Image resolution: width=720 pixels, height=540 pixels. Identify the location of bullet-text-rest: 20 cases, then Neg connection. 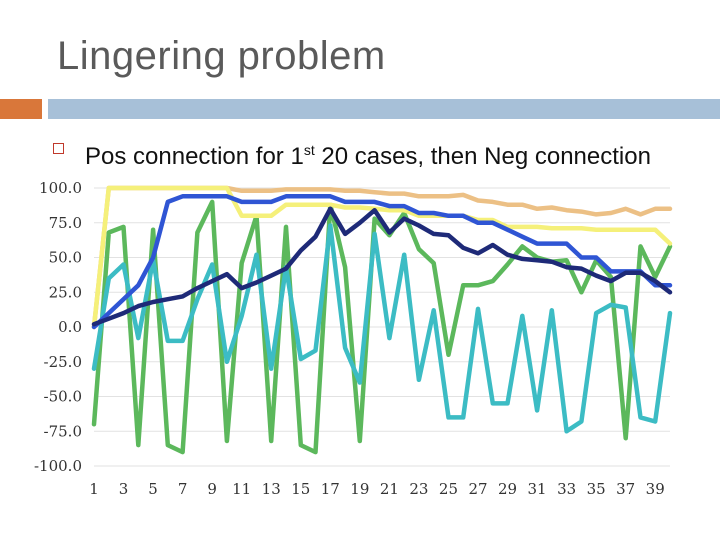
(482, 156).